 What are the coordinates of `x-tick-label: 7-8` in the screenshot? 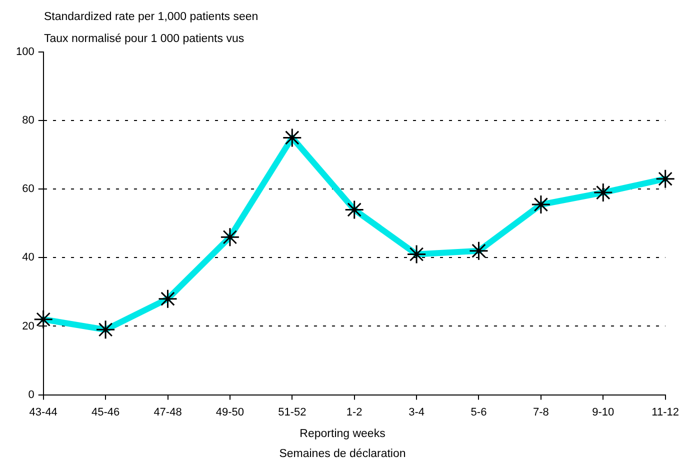 It's located at (540, 412).